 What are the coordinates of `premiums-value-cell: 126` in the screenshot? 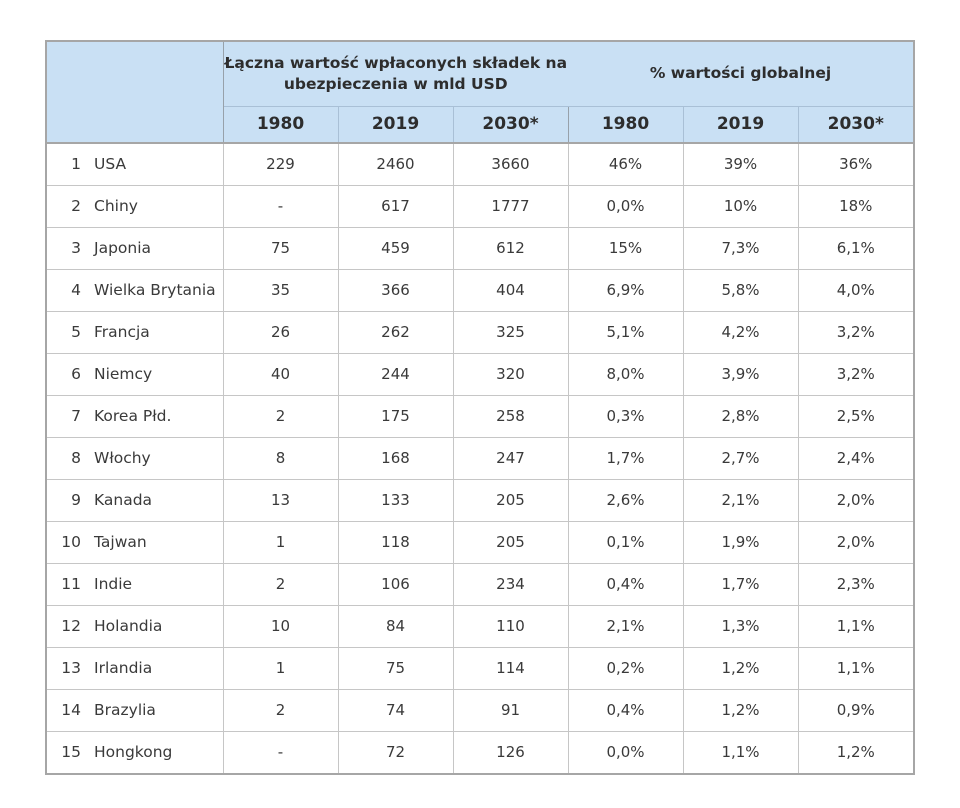 It's located at (510, 751).